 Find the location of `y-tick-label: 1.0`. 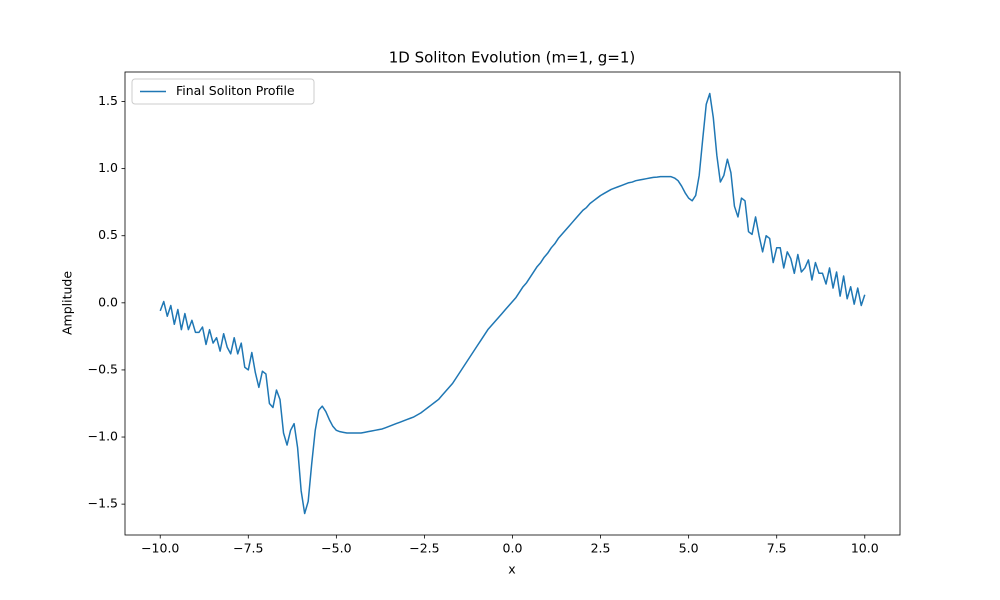

y-tick-label: 1.0 is located at coordinates (108, 167).